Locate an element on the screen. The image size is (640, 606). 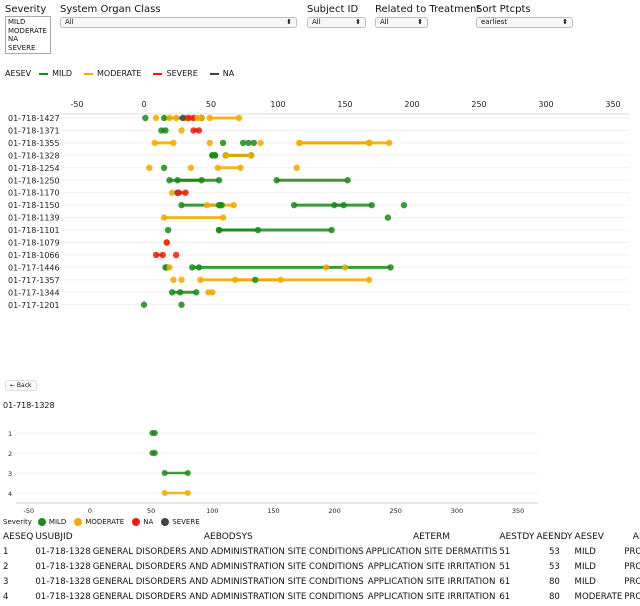
soc-select: All ⬍ is located at coordinates (178, 22).